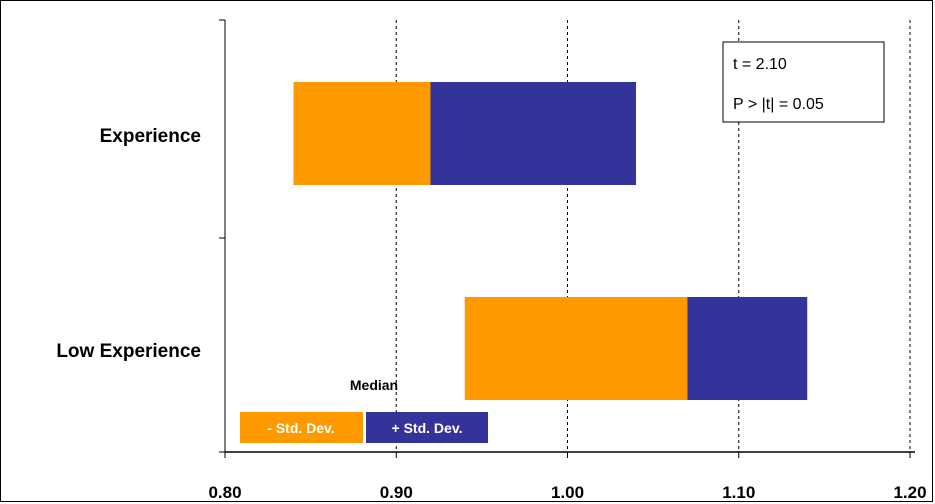 The height and width of the screenshot is (504, 935). I want to click on stats-box: t = 2.10 P > |t| = 0.05, so click(803, 82).